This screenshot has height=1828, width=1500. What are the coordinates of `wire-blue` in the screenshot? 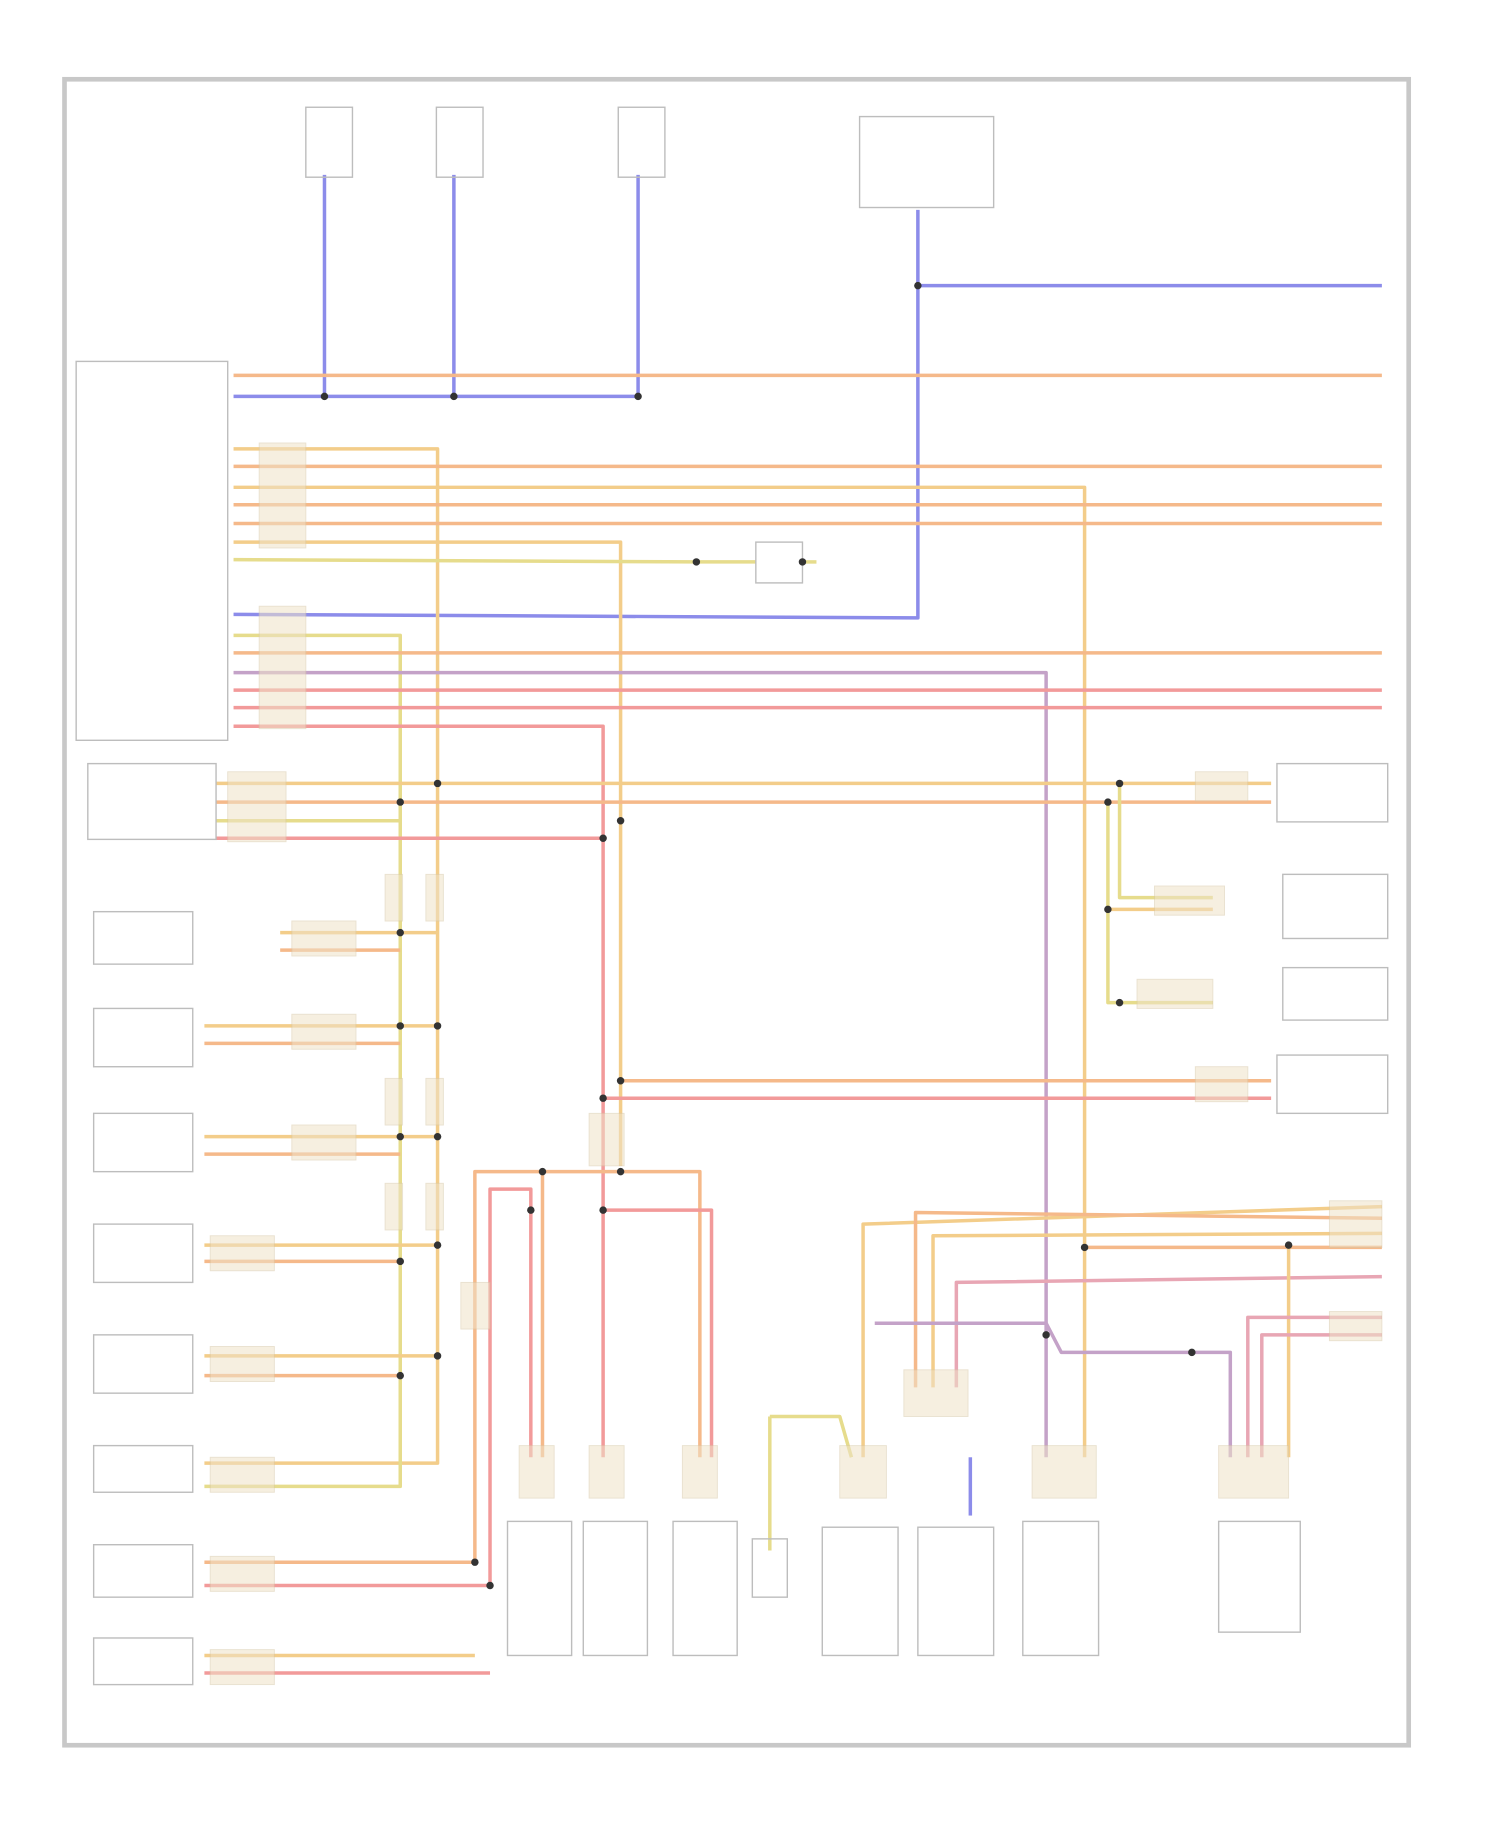 It's located at (576, 414).